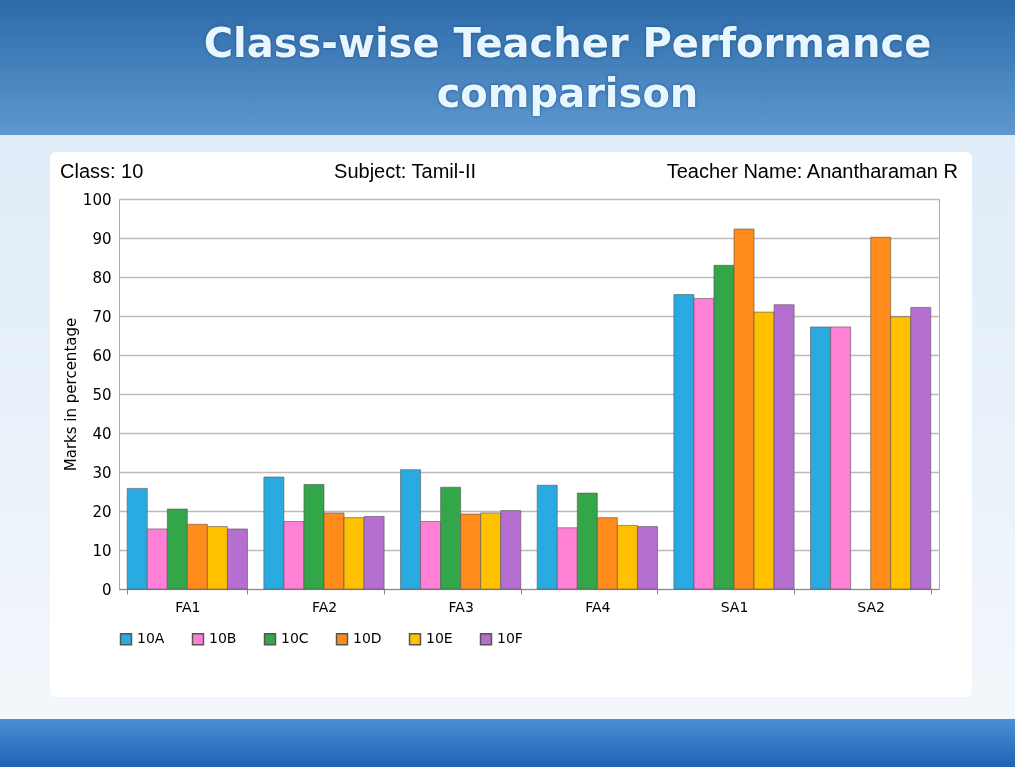  I want to click on y-tick-label: 70, so click(102, 316).